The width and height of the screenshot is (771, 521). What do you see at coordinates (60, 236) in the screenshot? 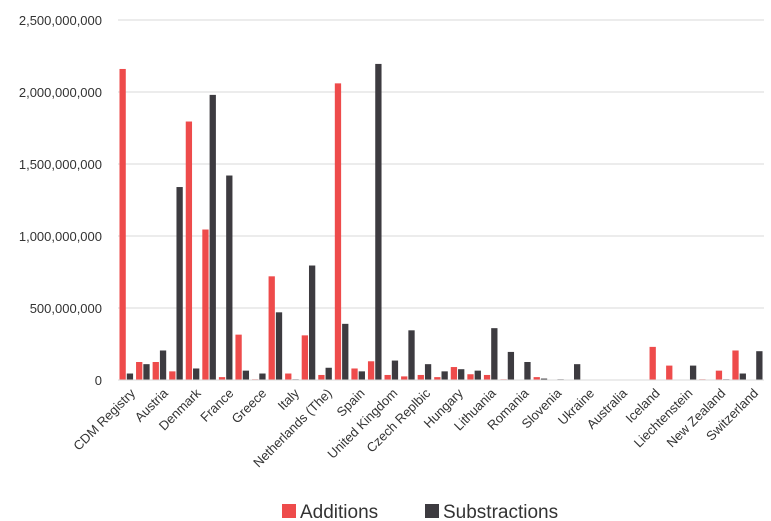
I see `y-tick-label: 1,000,000,000` at bounding box center [60, 236].